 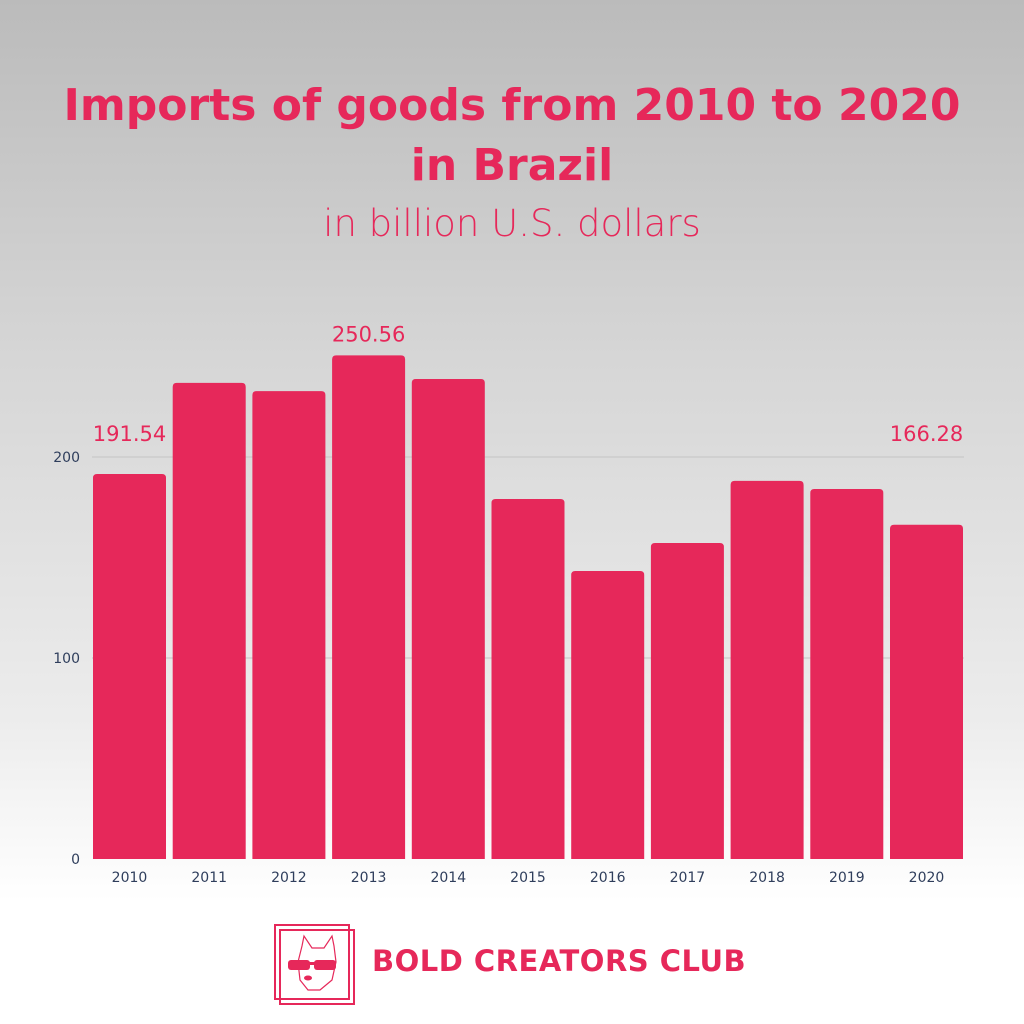 I want to click on x-tick-label: 2012, so click(x=289, y=878).